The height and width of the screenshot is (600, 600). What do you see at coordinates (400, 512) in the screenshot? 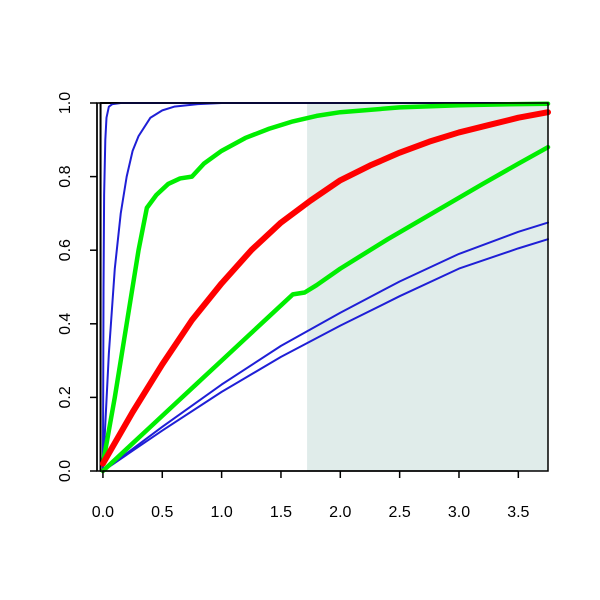
I see `x-tick-label: 2.5` at bounding box center [400, 512].